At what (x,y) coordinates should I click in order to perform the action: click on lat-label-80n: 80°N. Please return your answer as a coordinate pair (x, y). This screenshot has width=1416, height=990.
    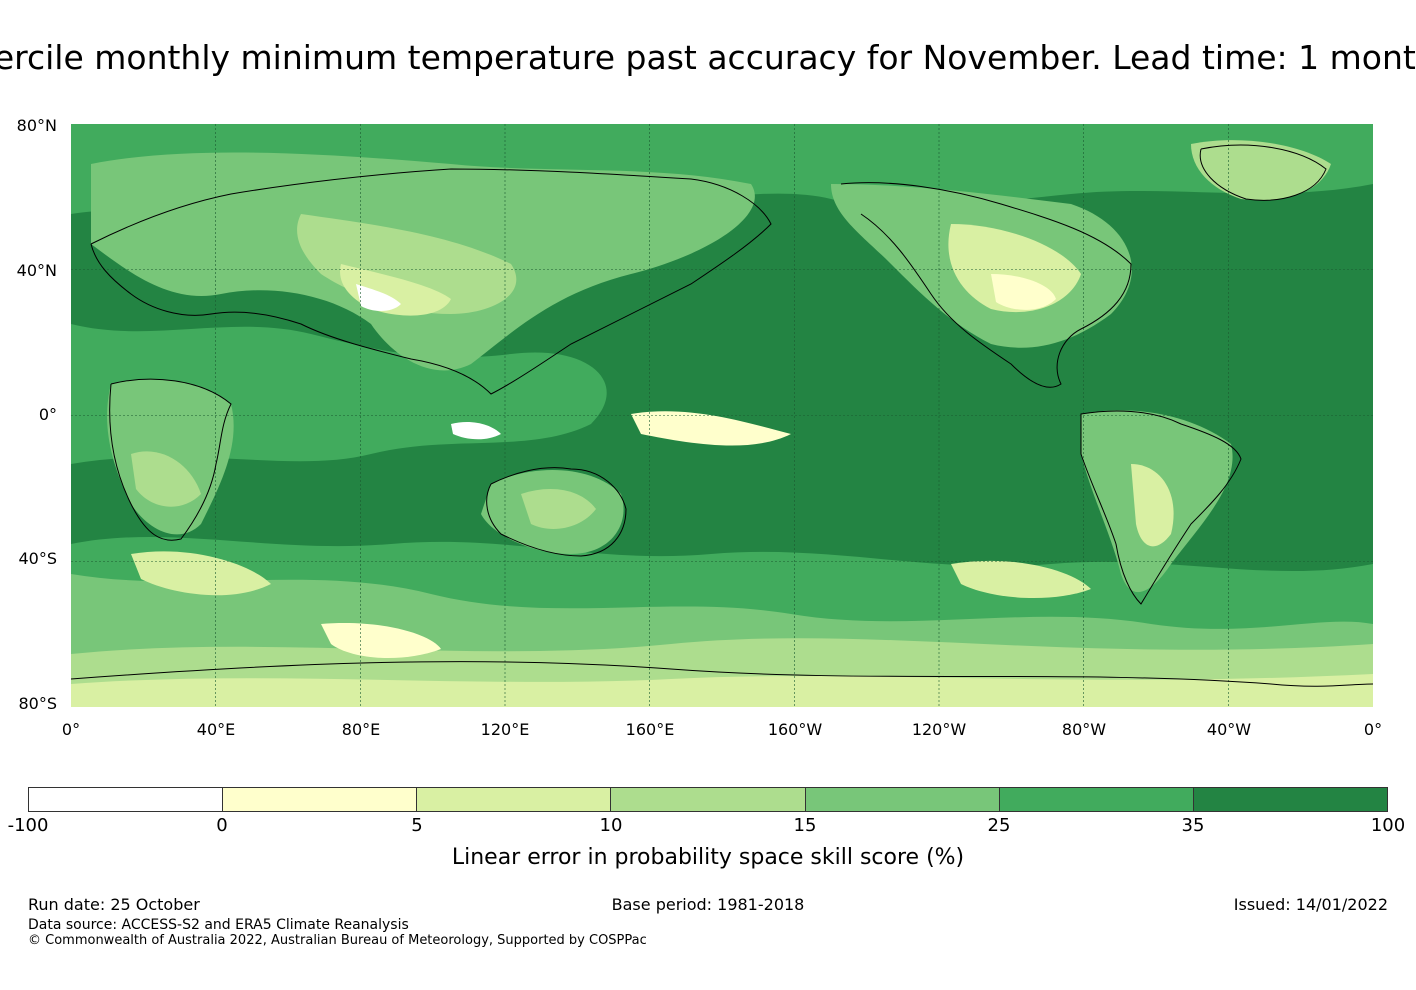
    Looking at the image, I should click on (36, 125).